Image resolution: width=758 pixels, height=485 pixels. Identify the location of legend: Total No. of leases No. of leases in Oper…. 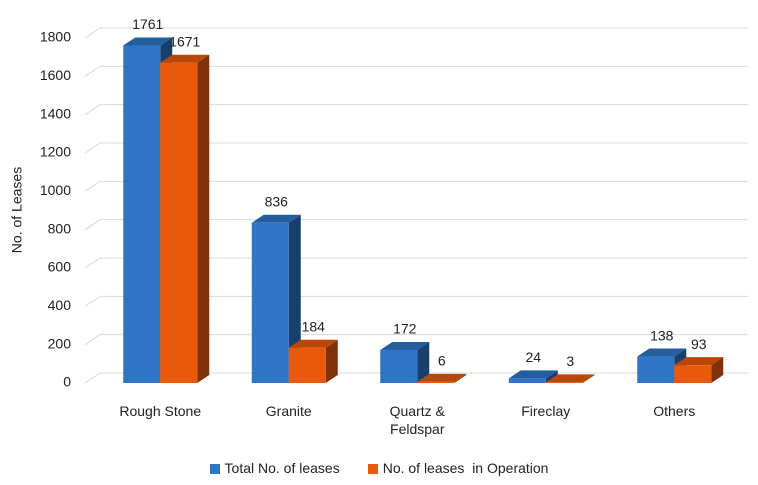
(379, 468).